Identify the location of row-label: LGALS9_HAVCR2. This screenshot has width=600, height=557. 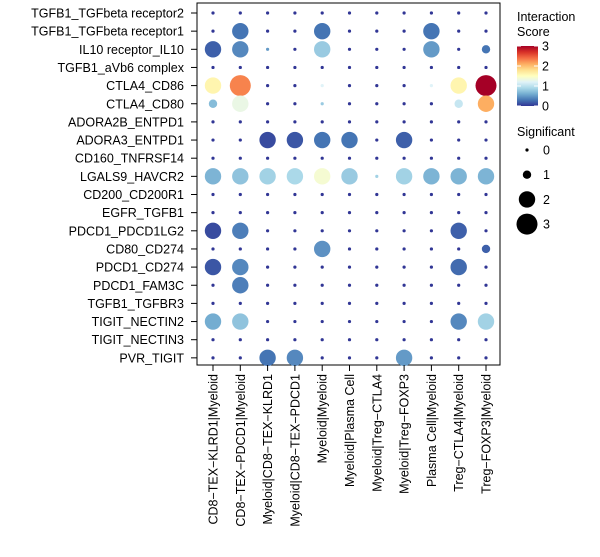
(132, 177).